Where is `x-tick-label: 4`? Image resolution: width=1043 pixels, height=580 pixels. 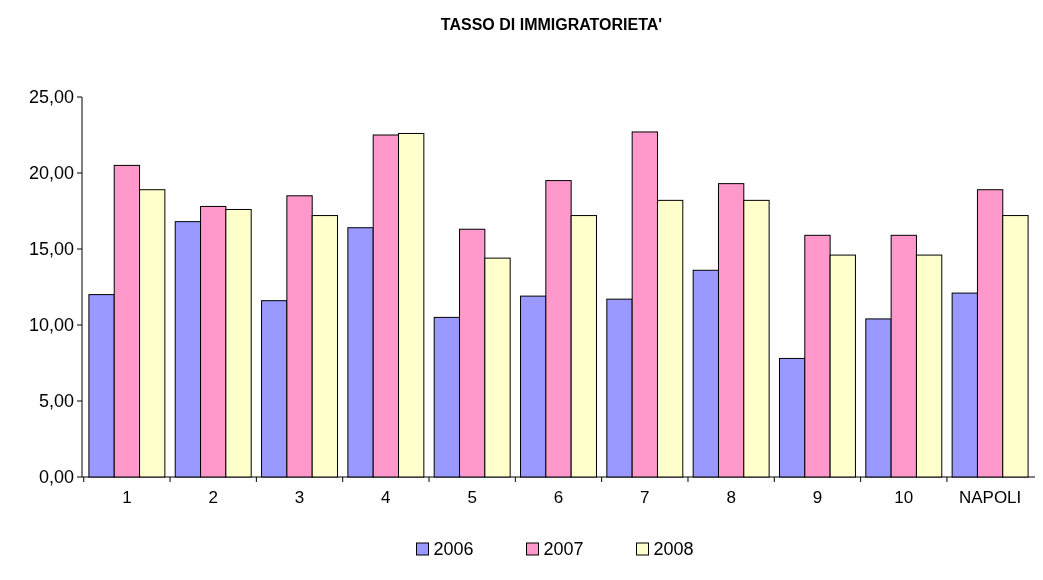
x-tick-label: 4 is located at coordinates (386, 497).